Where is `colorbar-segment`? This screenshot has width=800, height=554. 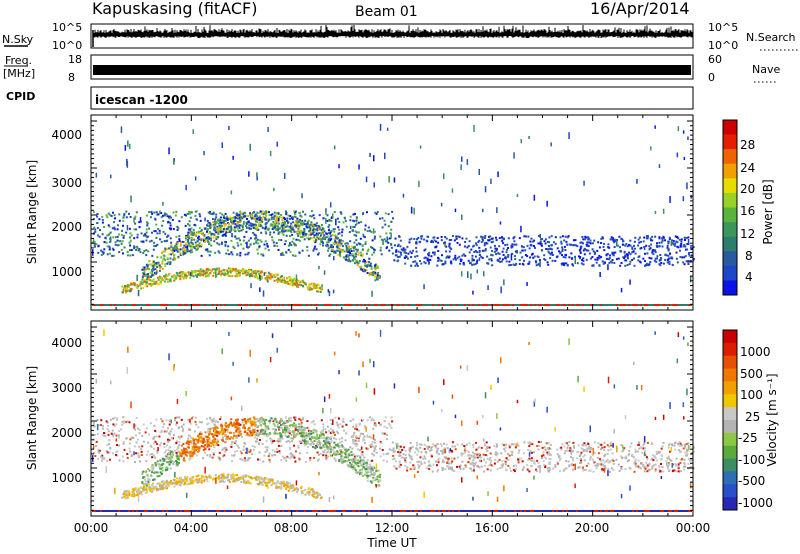
colorbar-segment is located at coordinates (730, 186).